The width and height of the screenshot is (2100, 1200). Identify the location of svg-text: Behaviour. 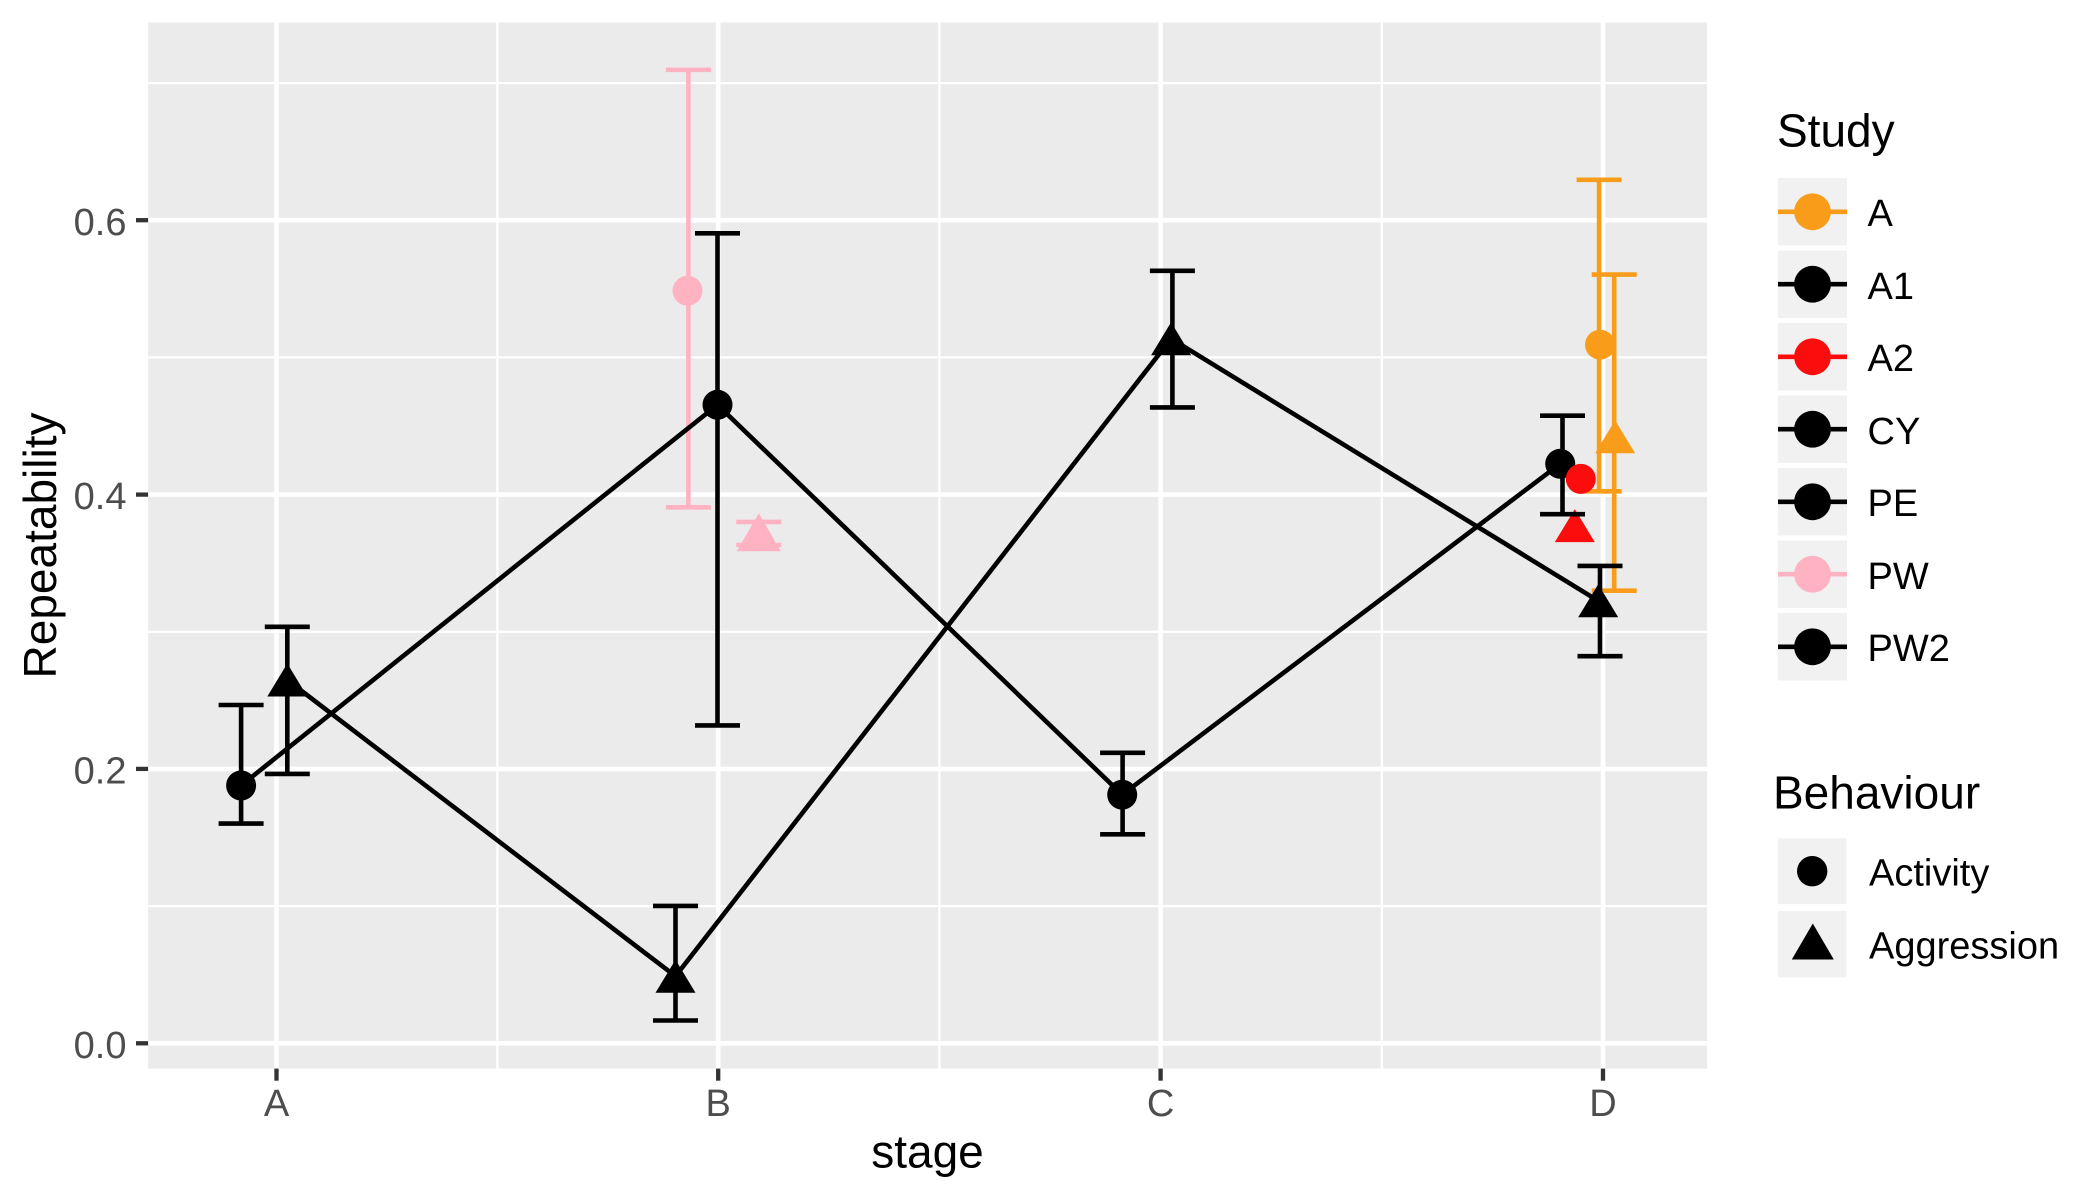
(1876, 792).